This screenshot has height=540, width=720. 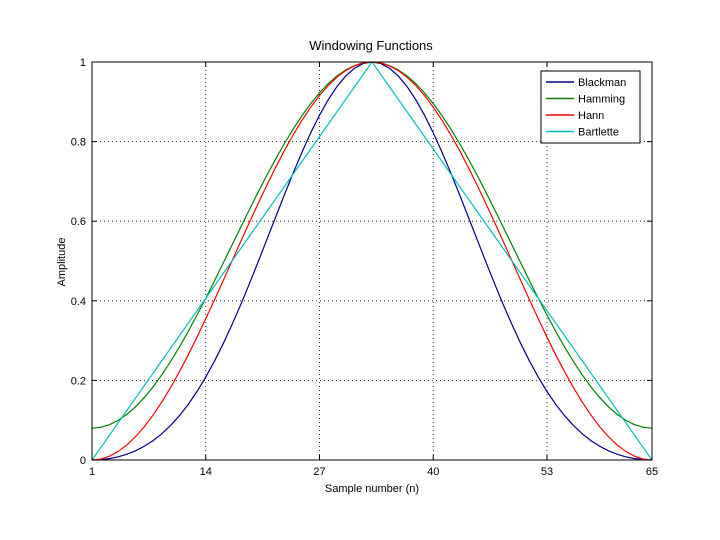 I want to click on y-axis-label: Amplitude, so click(x=62, y=262).